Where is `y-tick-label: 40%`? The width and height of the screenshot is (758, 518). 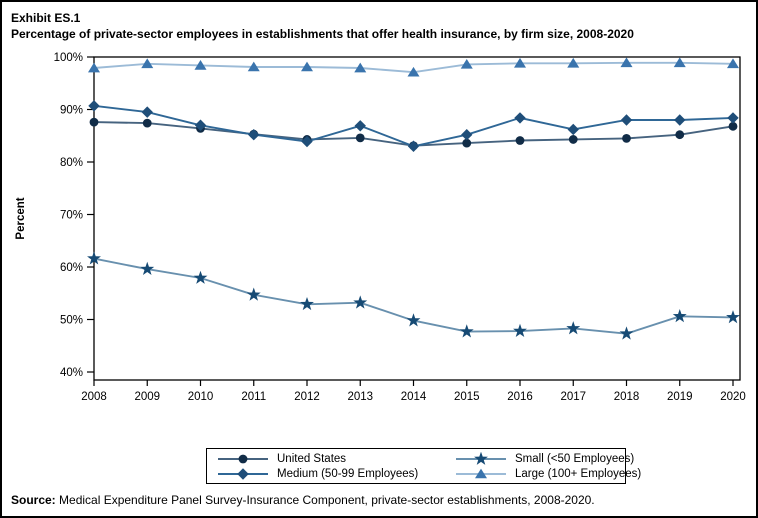 y-tick-label: 40% is located at coordinates (71, 373).